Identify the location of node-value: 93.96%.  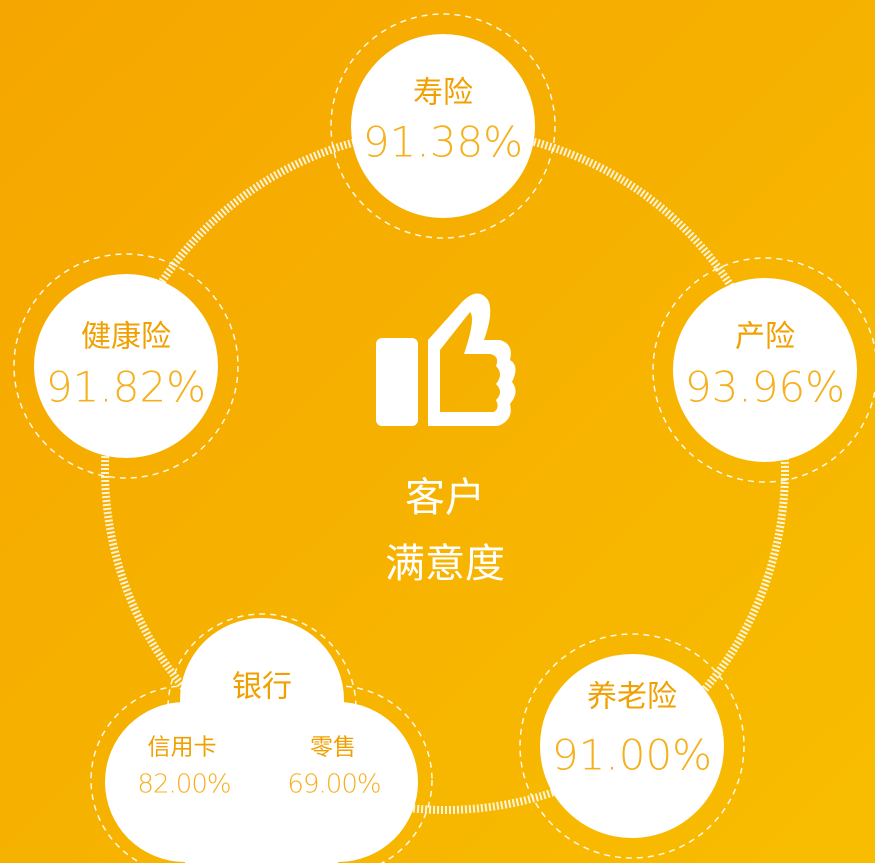
(765, 387).